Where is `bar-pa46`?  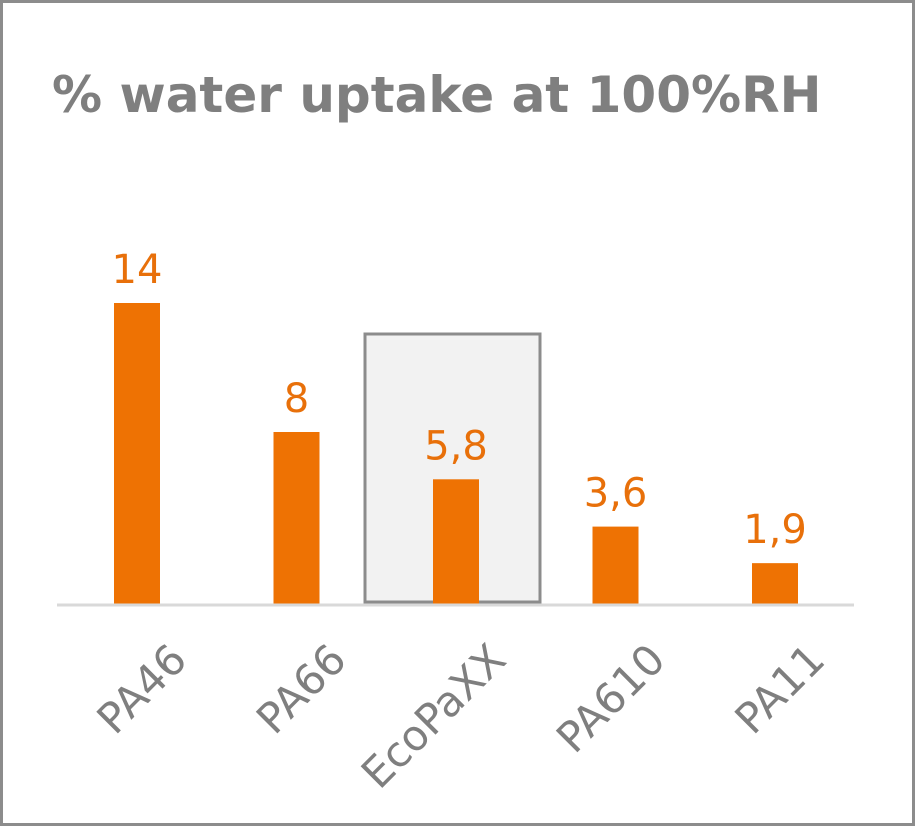
bar-pa46 is located at coordinates (137, 453).